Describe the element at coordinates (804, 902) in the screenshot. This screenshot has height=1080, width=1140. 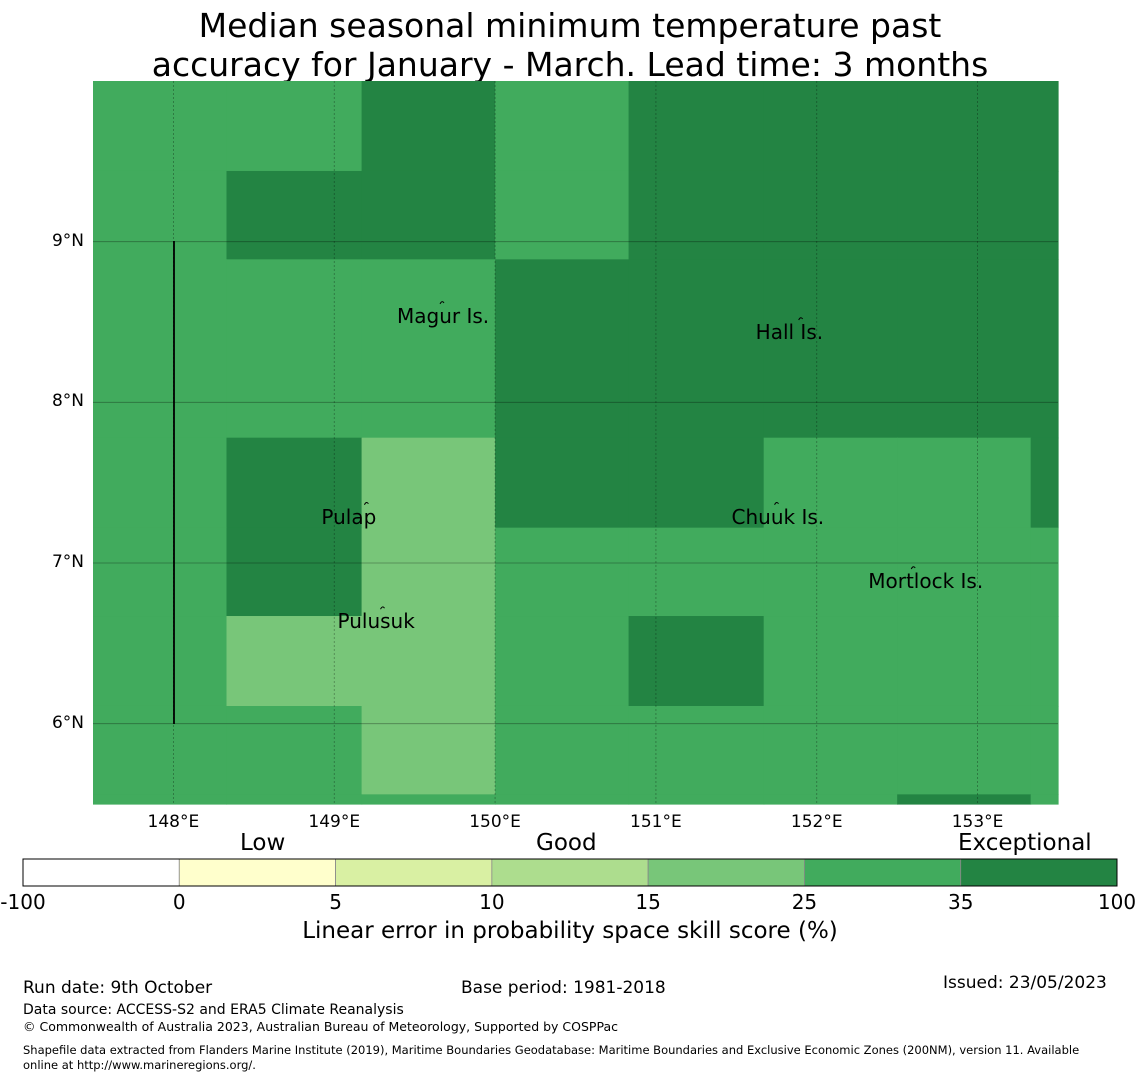
I see `colorbar-tick-label: 25` at that location.